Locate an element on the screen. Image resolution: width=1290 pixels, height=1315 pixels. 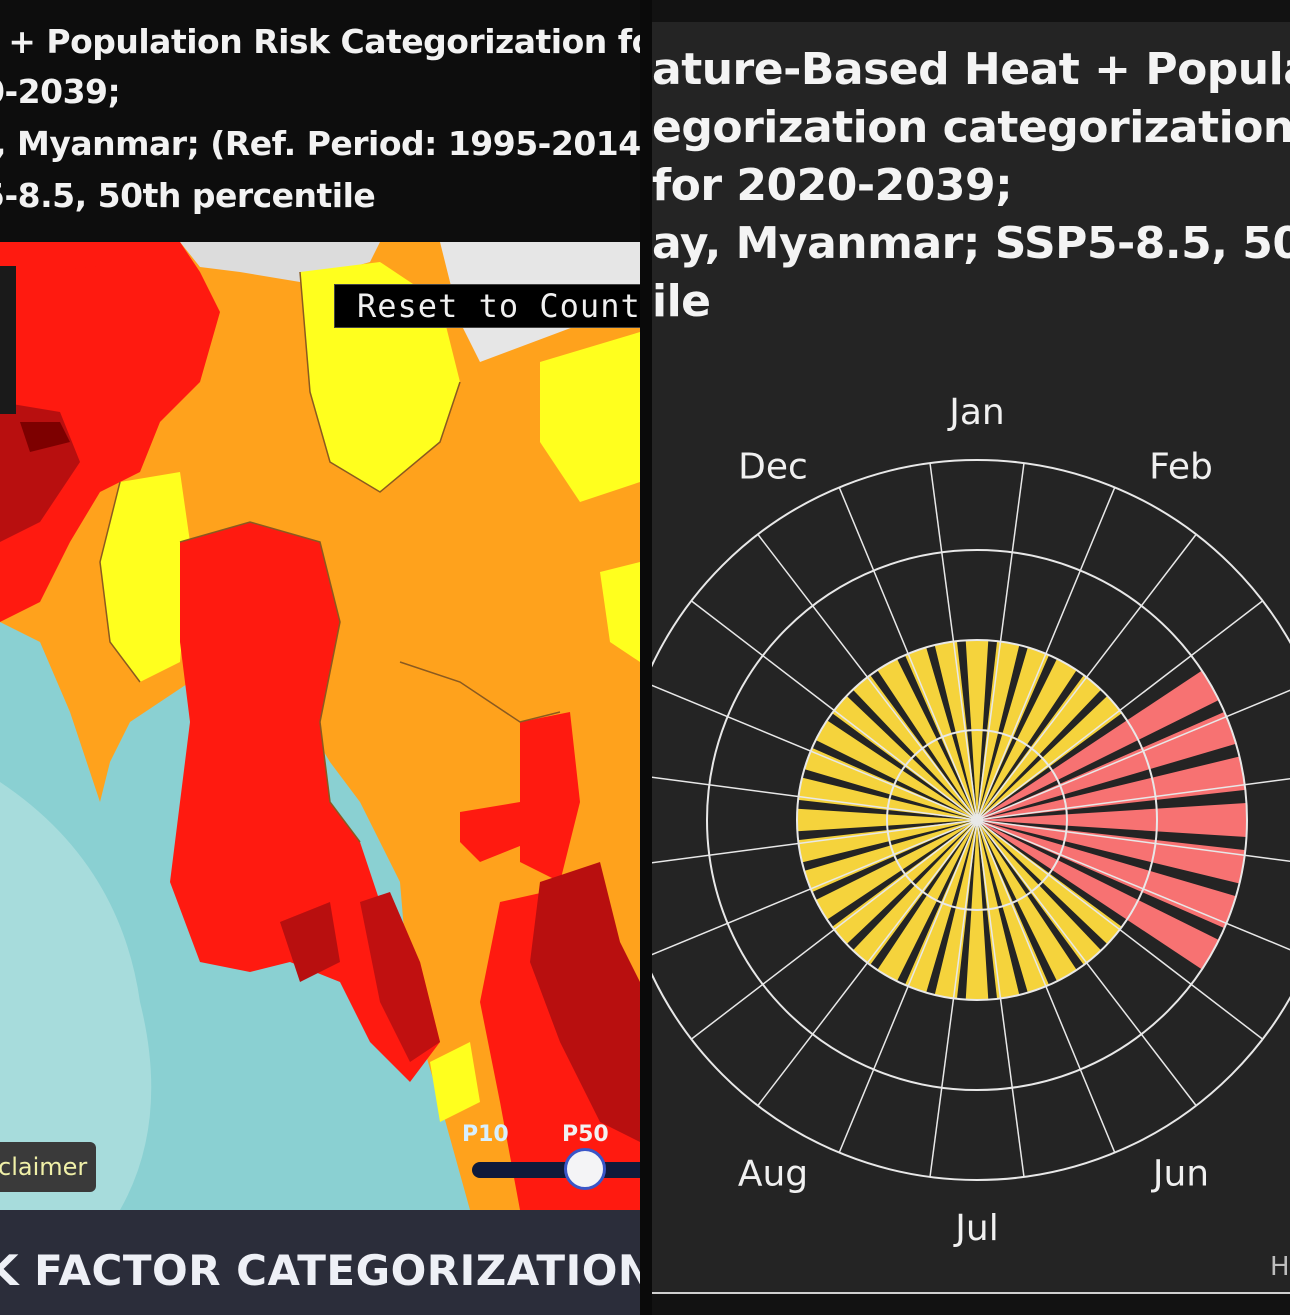
legend-fragment: H is located at coordinates (1280, 1267).